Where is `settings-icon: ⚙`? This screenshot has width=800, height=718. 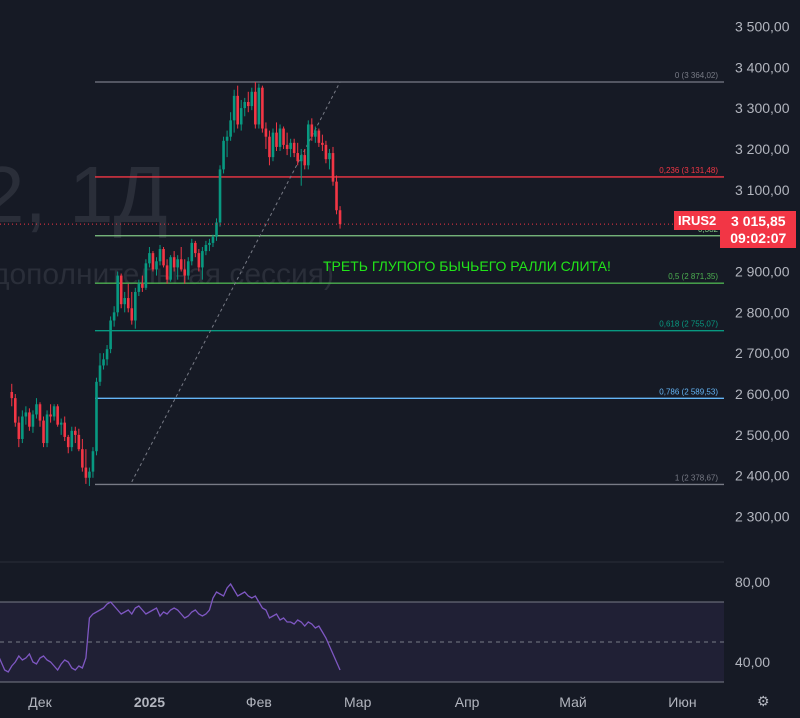
settings-icon: ⚙ is located at coordinates (763, 701).